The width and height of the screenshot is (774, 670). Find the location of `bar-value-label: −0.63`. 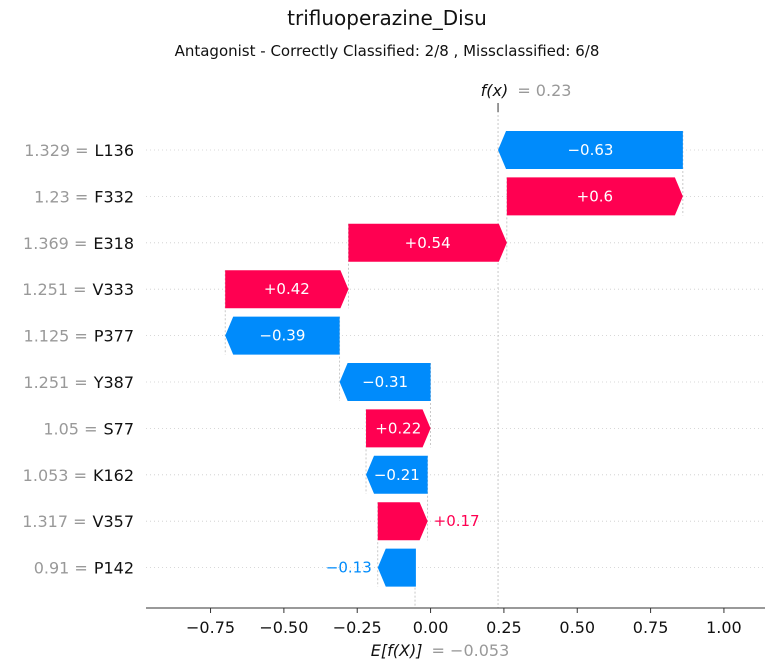

bar-value-label: −0.63 is located at coordinates (590, 150).